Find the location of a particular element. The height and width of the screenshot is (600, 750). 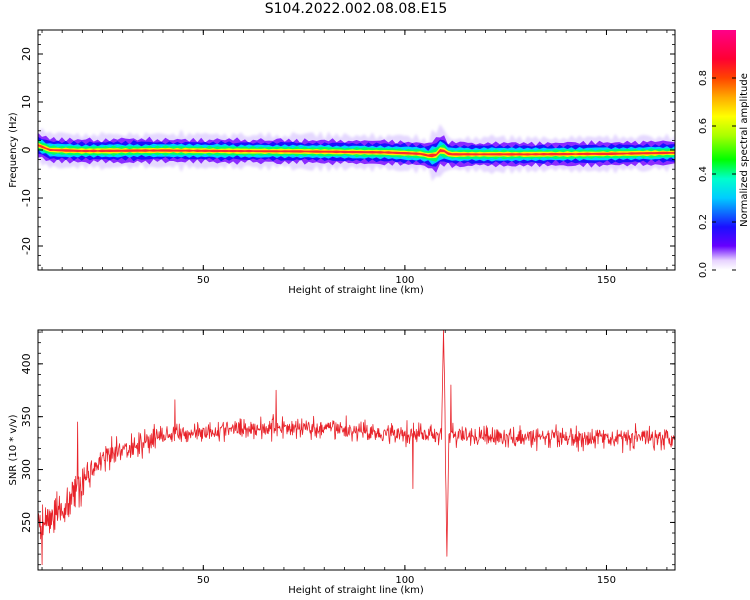

spectrogram-y-tick-label: -20 is located at coordinates (26, 246).